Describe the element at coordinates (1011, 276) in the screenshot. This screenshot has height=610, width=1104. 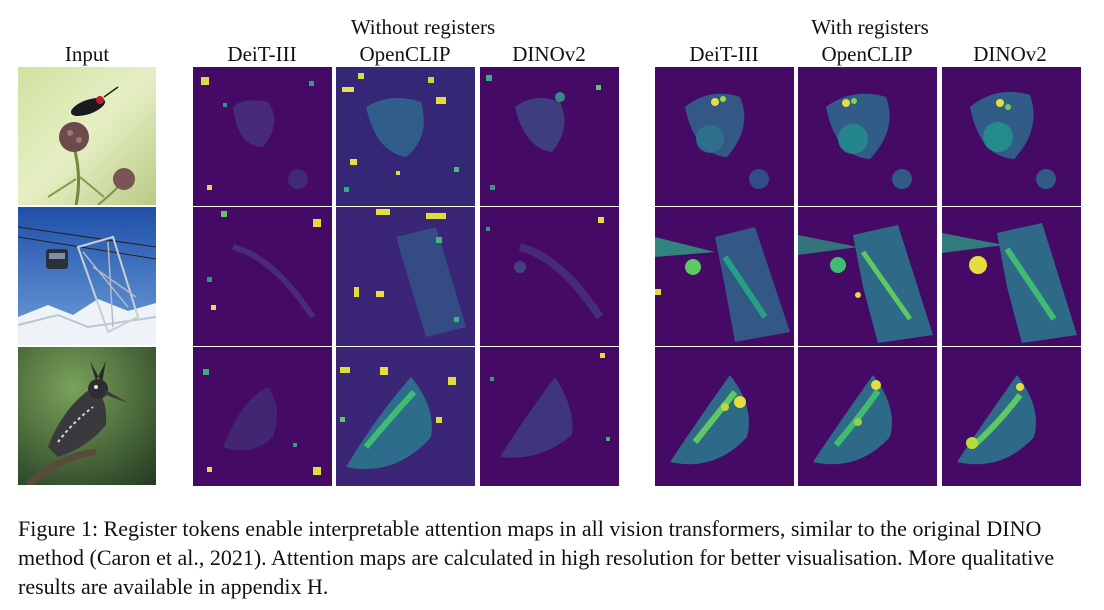
I see `attention-map-cable-car-with-dinov2` at that location.